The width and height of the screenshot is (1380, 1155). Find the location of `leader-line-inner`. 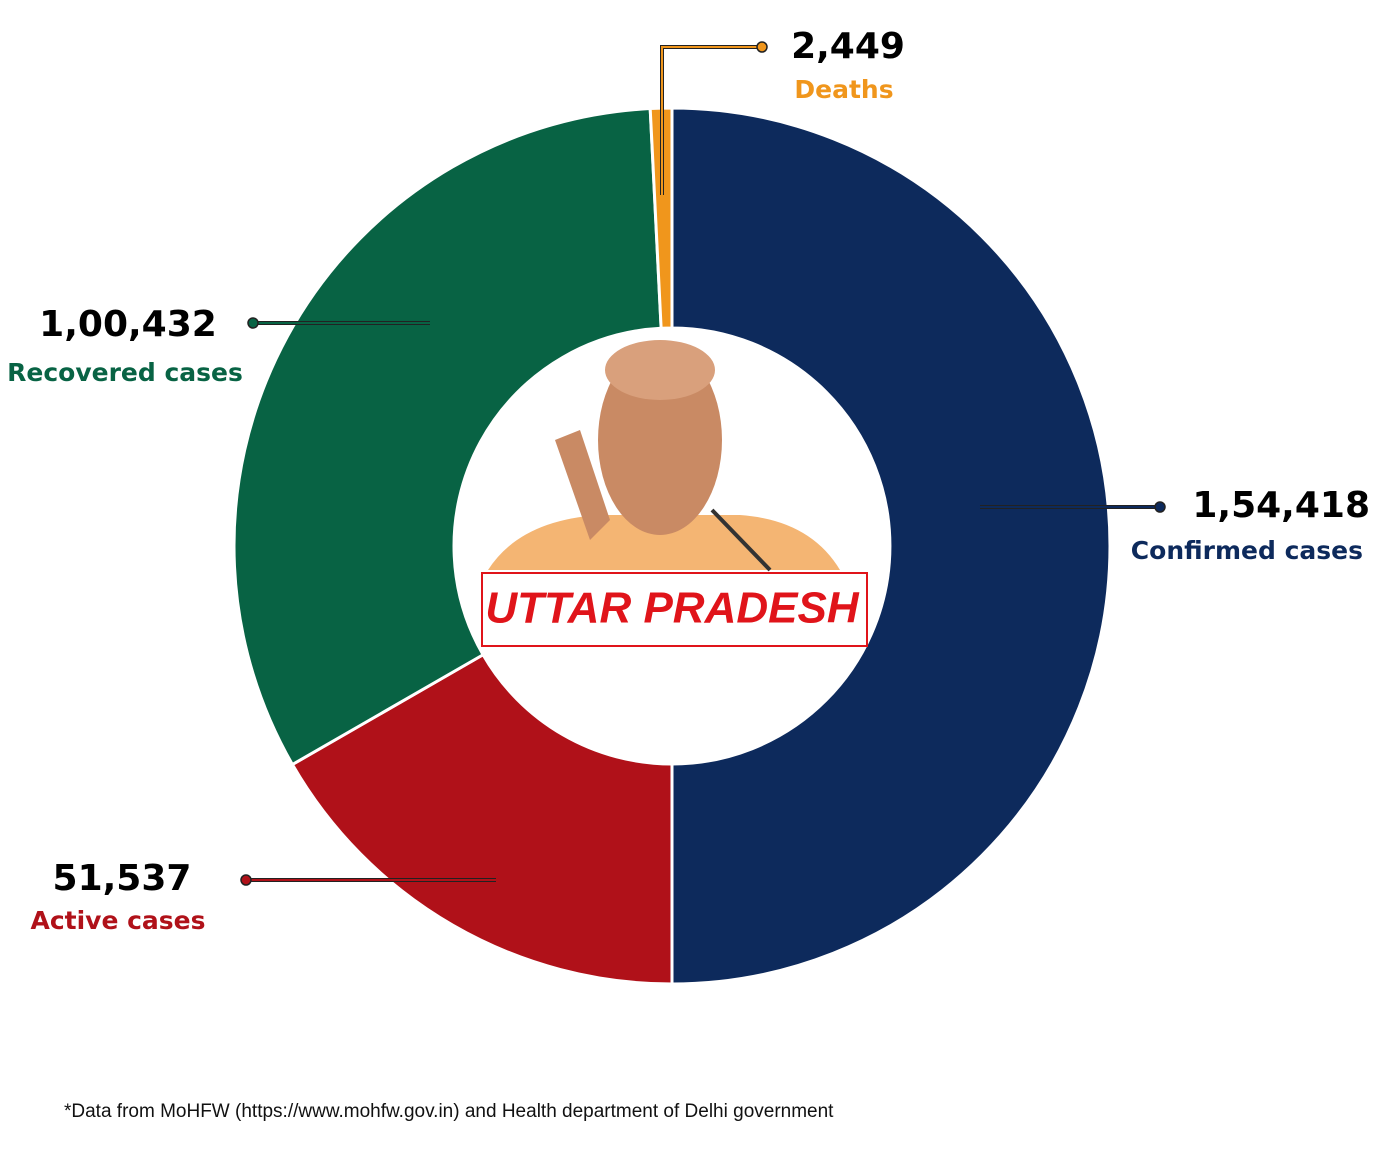

leader-line-inner is located at coordinates (711, 120).